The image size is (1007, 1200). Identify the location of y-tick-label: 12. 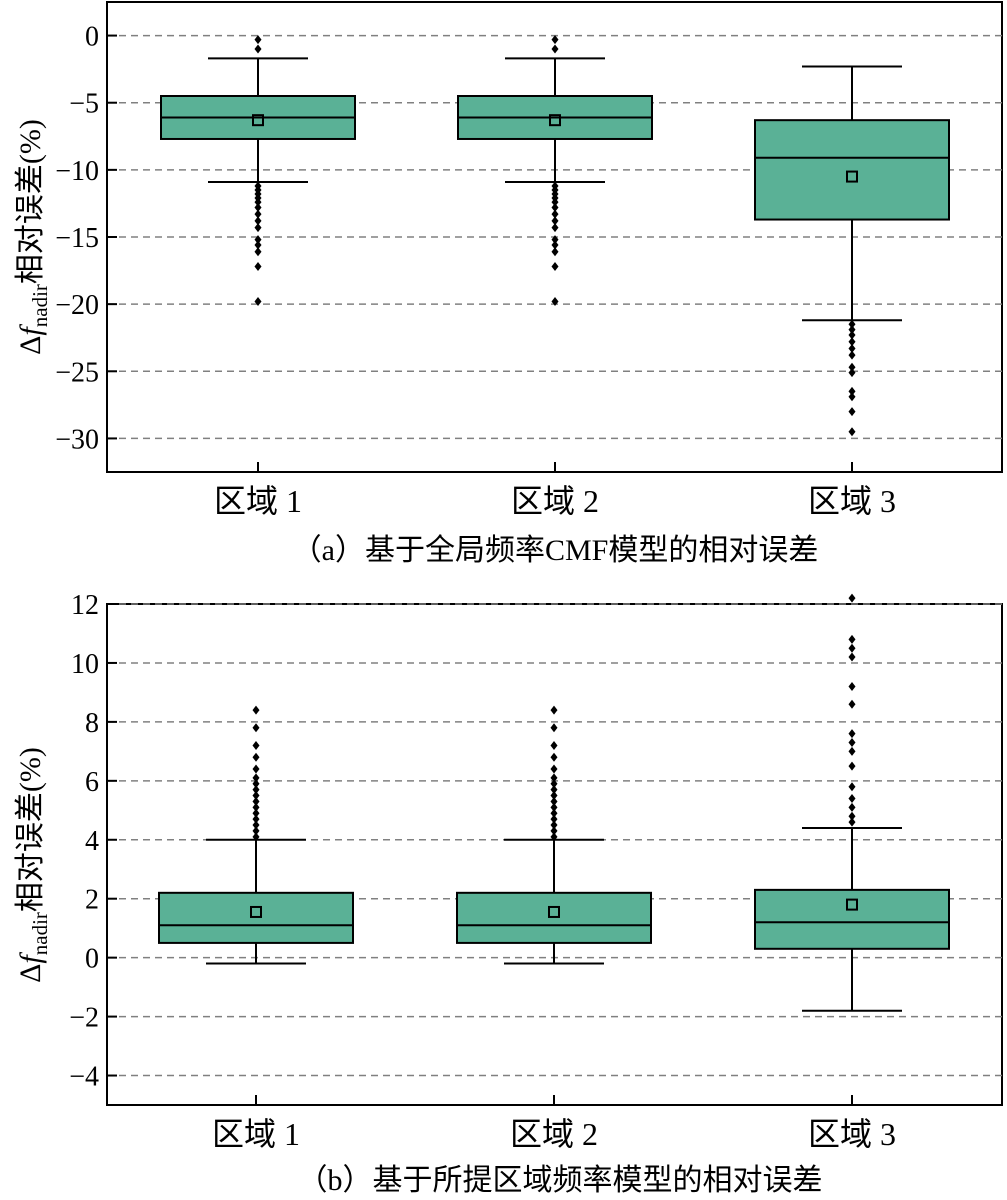
(85, 605).